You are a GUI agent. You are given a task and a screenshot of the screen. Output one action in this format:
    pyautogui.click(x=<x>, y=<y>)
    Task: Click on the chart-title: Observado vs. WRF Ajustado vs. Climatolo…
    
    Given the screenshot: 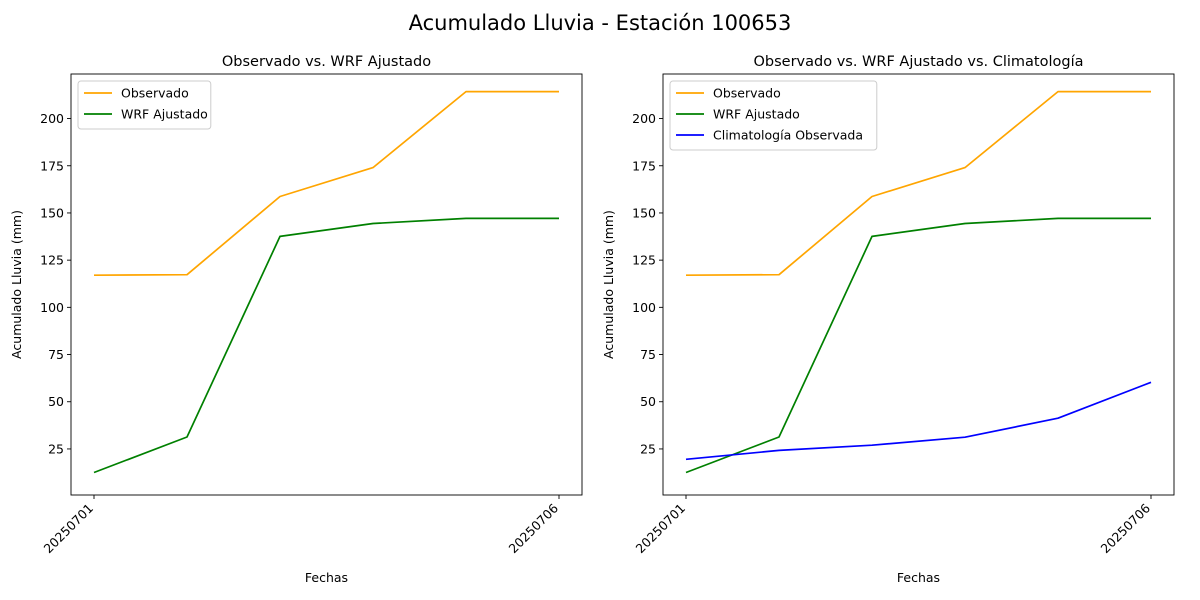 What is the action you would take?
    pyautogui.click(x=919, y=62)
    